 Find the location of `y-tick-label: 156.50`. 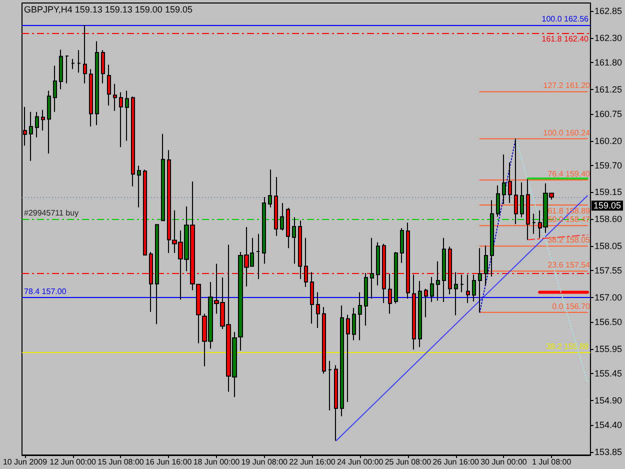

y-tick-label: 156.50 is located at coordinates (608, 322).